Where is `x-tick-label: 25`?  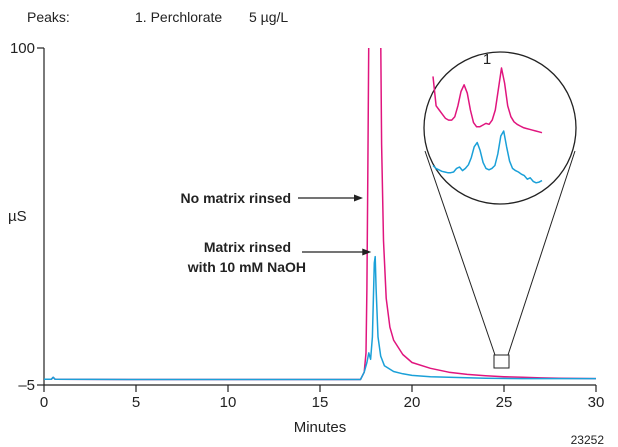 x-tick-label: 25 is located at coordinates (504, 402).